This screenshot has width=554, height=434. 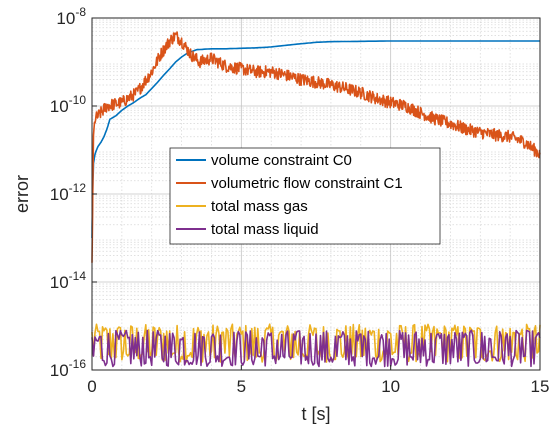 I want to click on legend-label: total mass gas, so click(x=259, y=206).